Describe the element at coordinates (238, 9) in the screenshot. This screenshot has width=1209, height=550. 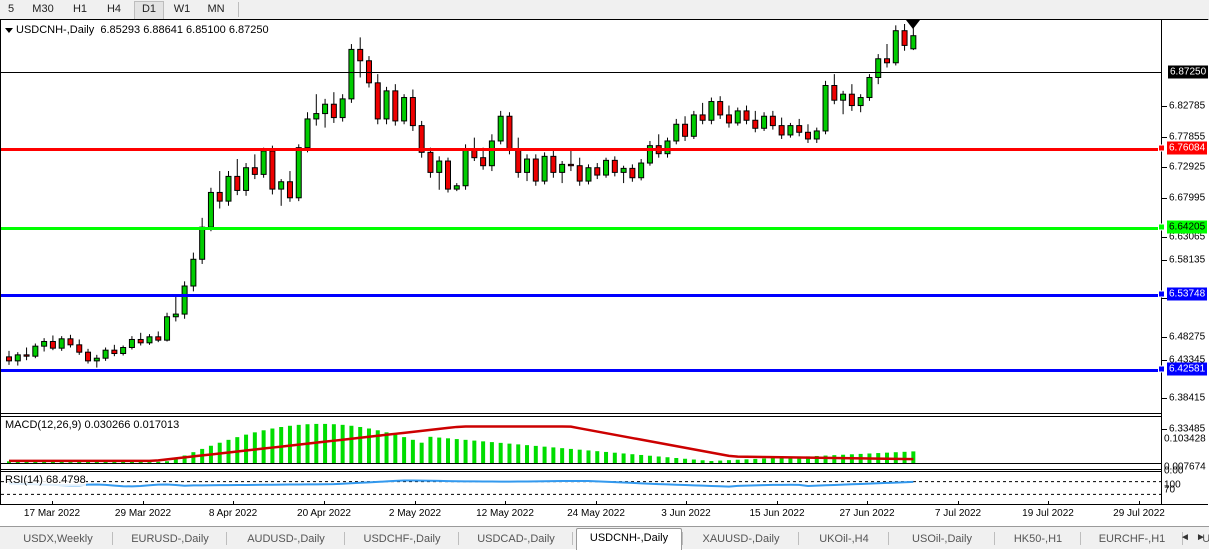
I see `toolbar-separator` at that location.